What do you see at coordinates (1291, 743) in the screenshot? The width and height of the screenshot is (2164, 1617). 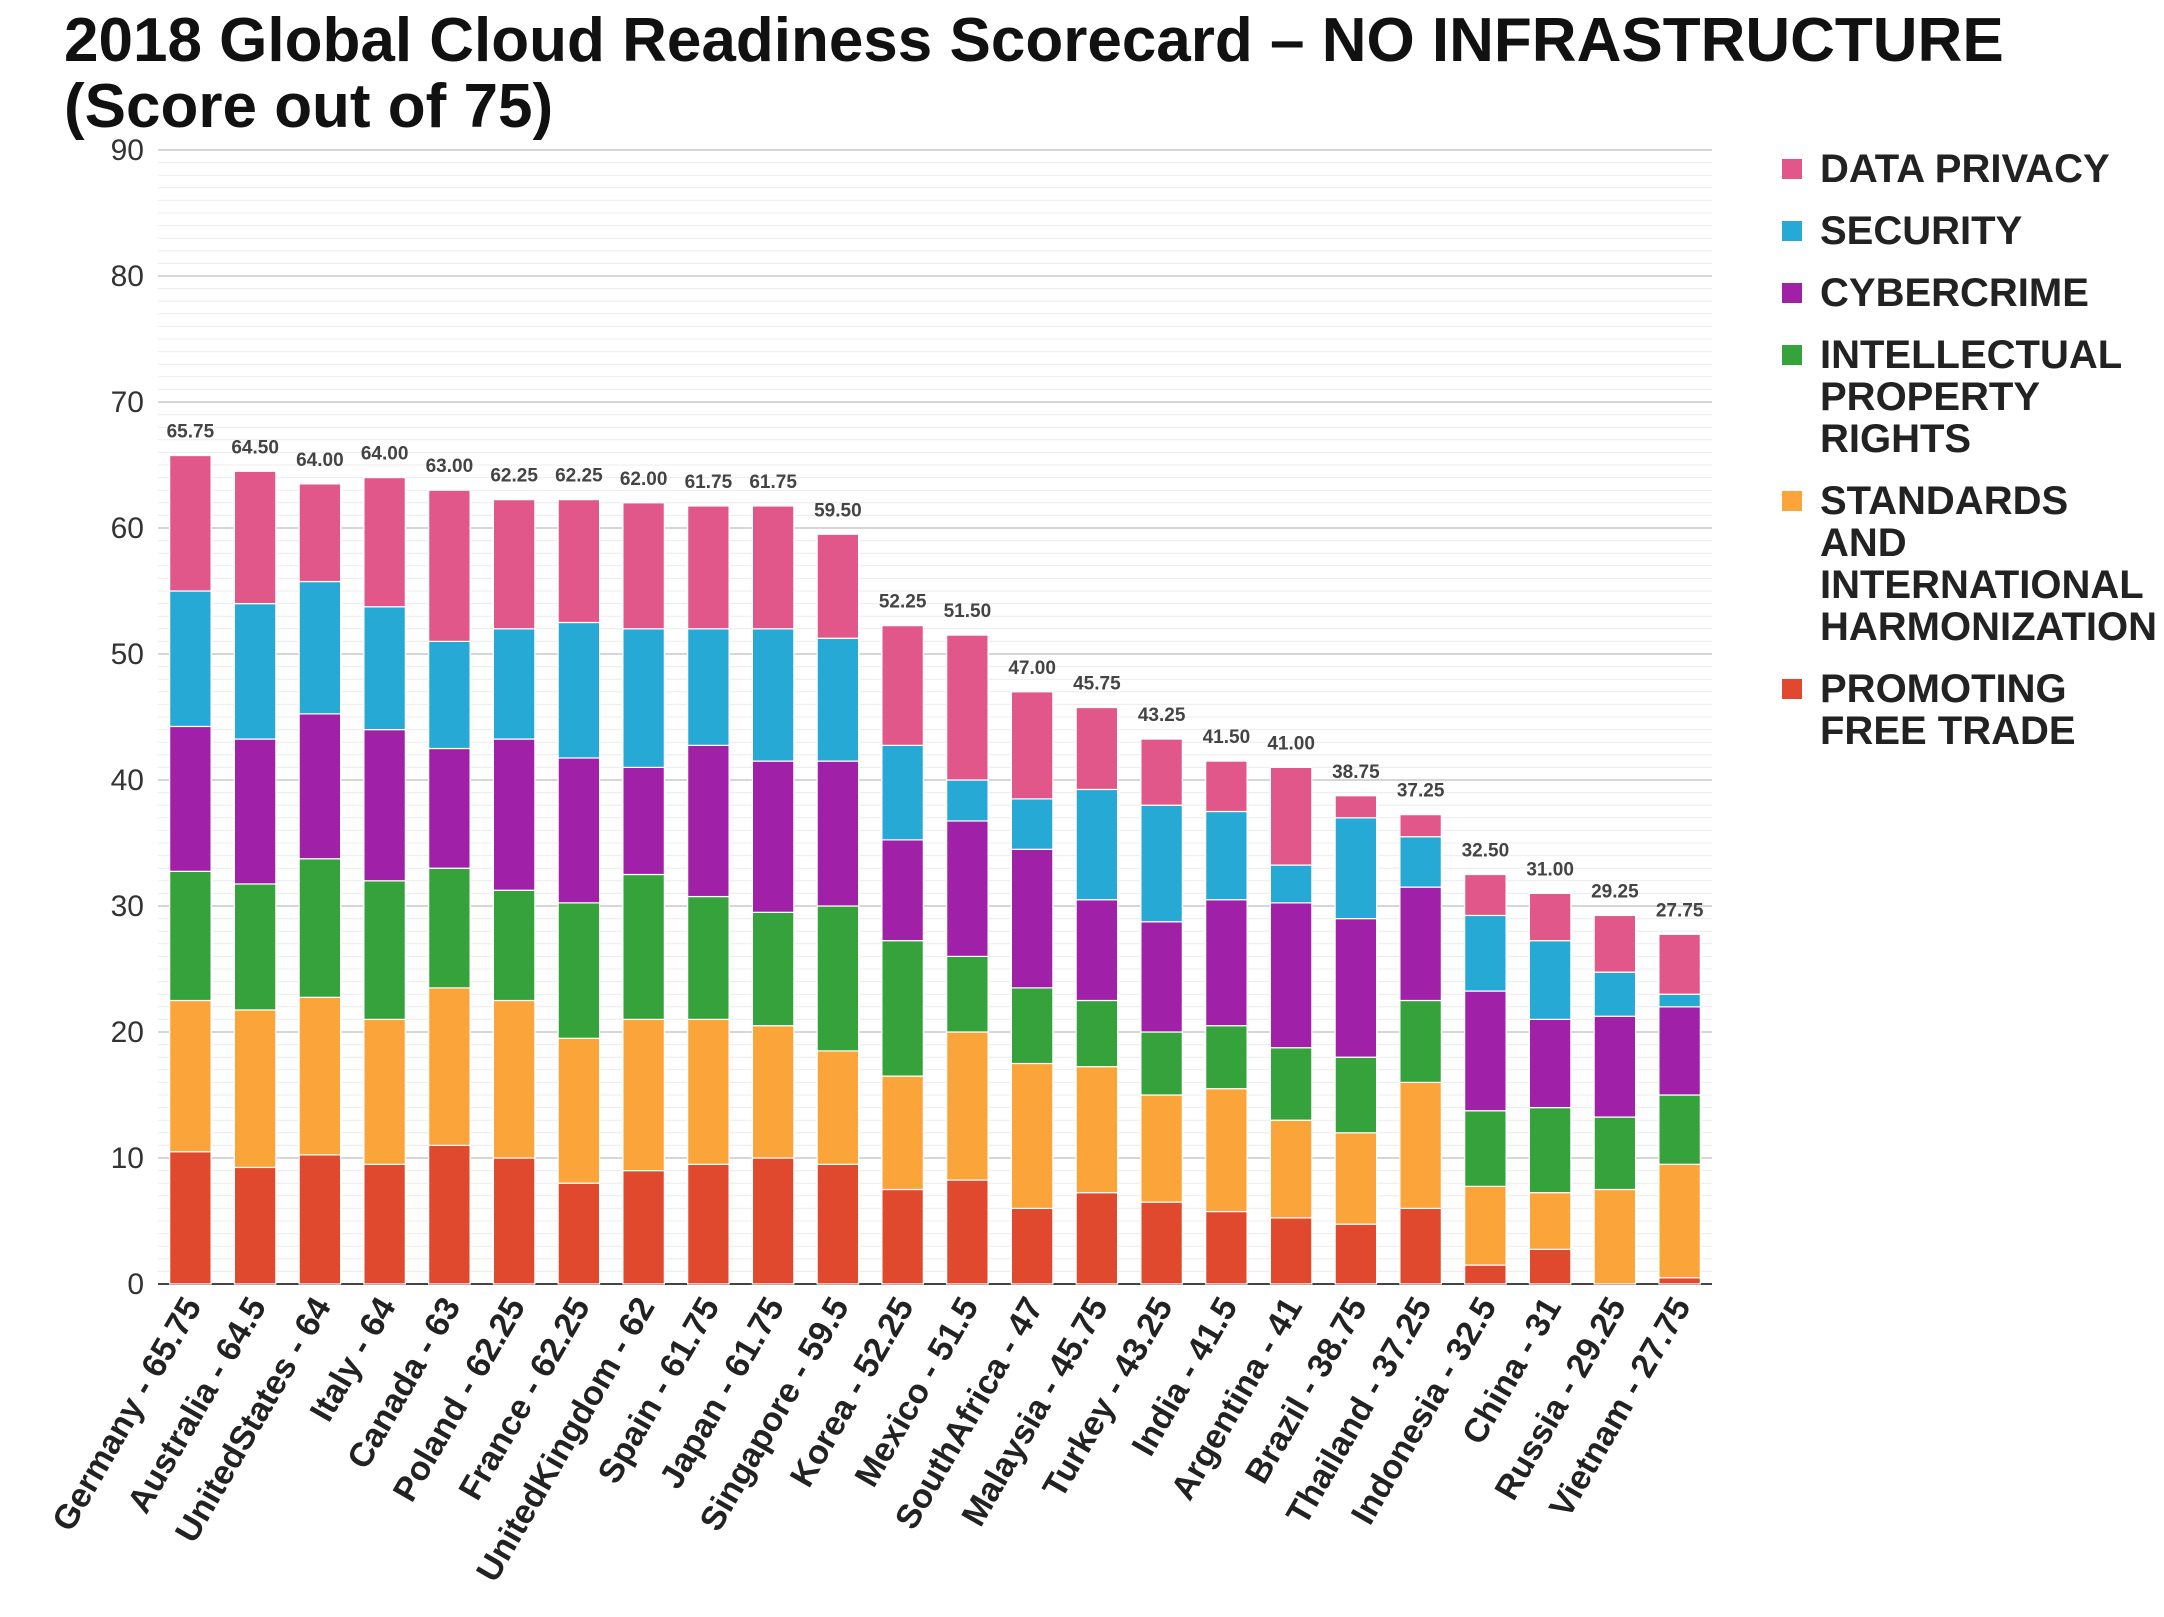 I see `bar-total-label: 41.00` at bounding box center [1291, 743].